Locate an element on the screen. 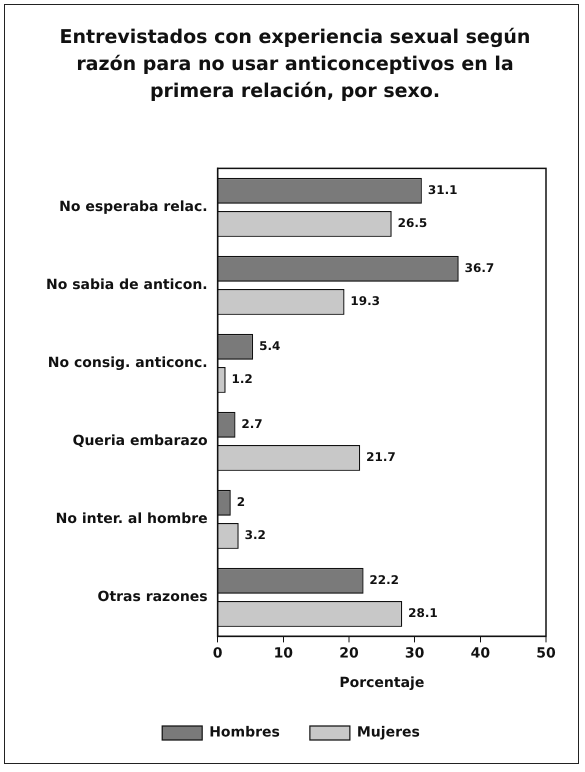 Image resolution: width=585 pixels, height=772 pixels. y-tick-label: No sabia de anticon. is located at coordinates (127, 285).